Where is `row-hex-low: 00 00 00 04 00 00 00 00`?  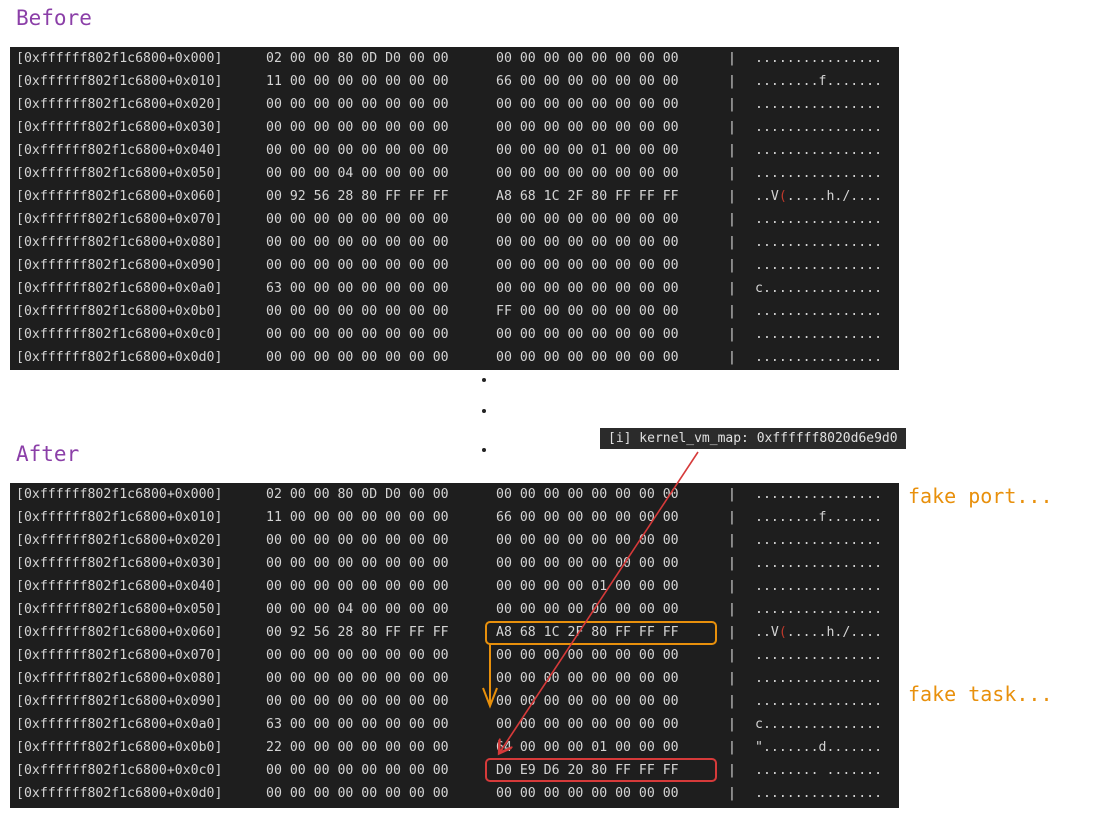 row-hex-low: 00 00 00 04 00 00 00 00 is located at coordinates (357, 173).